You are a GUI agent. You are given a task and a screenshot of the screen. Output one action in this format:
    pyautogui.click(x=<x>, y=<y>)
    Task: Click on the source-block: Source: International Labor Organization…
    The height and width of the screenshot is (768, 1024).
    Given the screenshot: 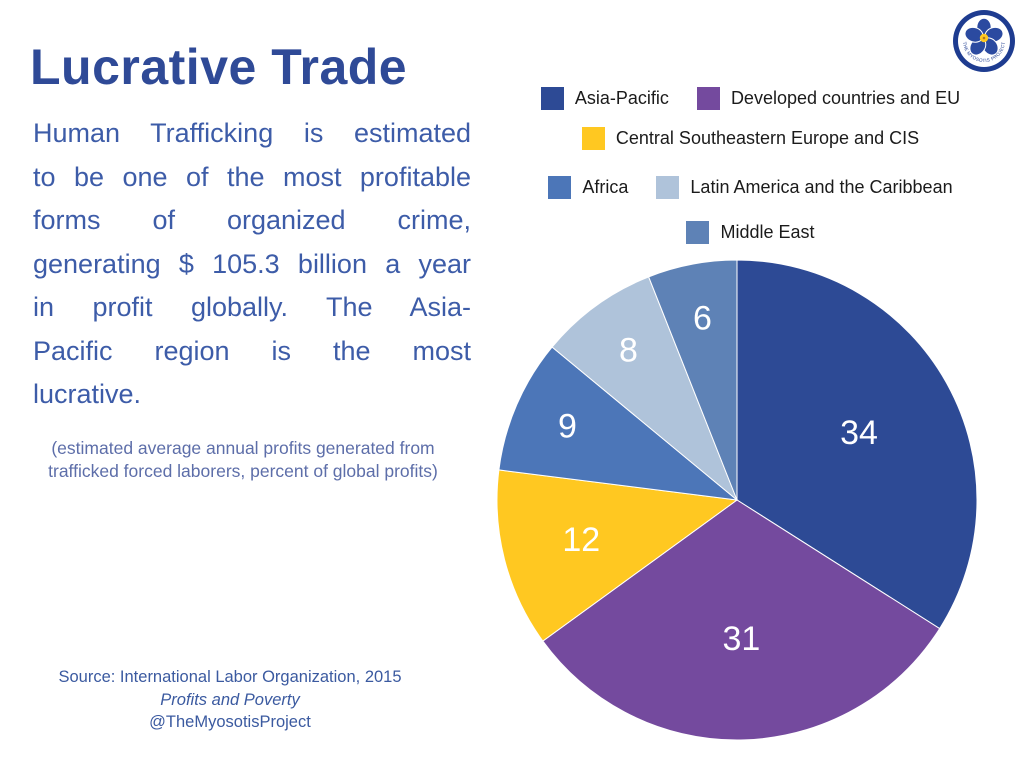 What is the action you would take?
    pyautogui.click(x=230, y=700)
    